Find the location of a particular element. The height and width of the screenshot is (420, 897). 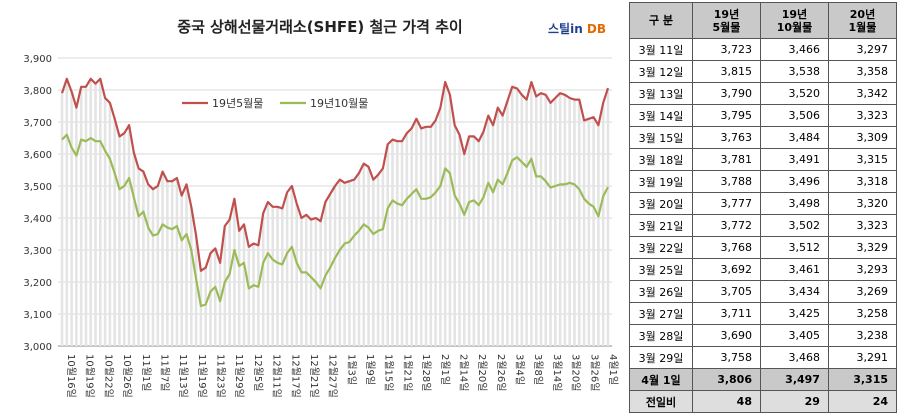

date-cell: 3월 18일 is located at coordinates (661, 159).